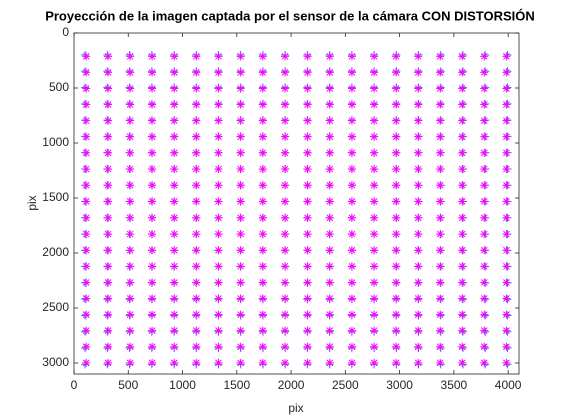  What do you see at coordinates (399, 385) in the screenshot?
I see `x-tick-label: 3000` at bounding box center [399, 385].